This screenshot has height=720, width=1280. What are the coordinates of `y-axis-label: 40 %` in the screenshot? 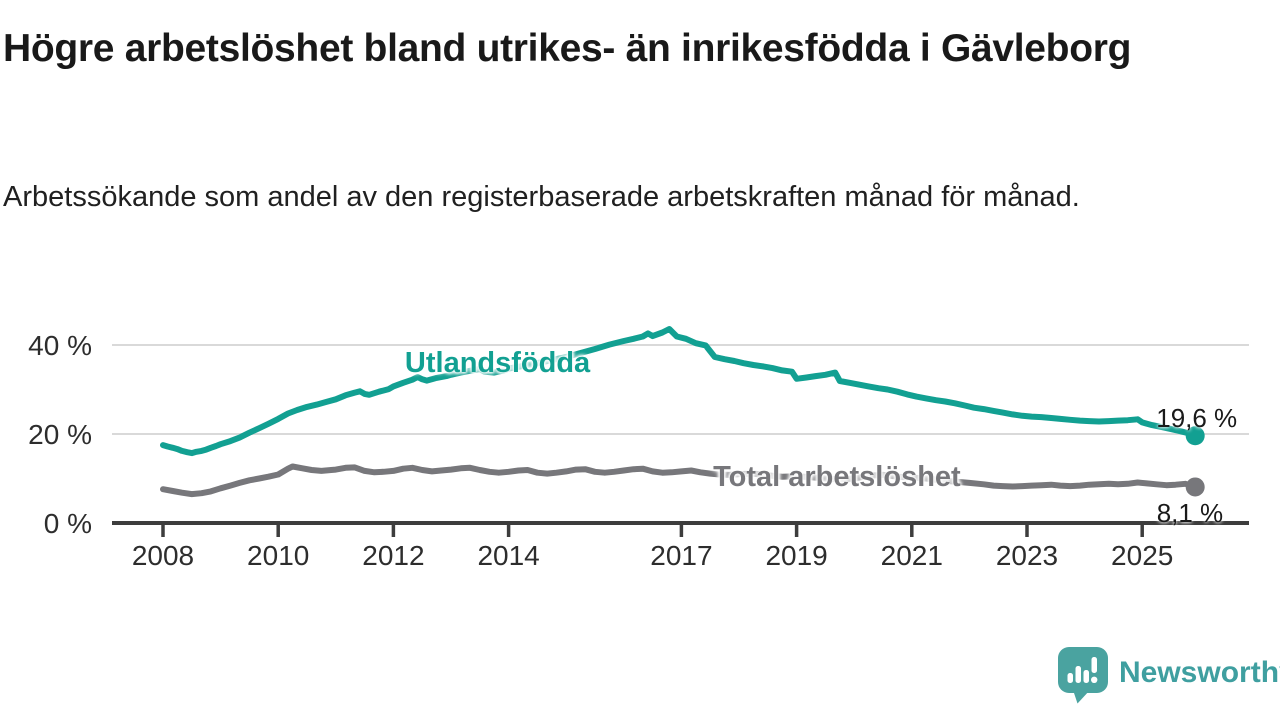 It's located at (60, 345).